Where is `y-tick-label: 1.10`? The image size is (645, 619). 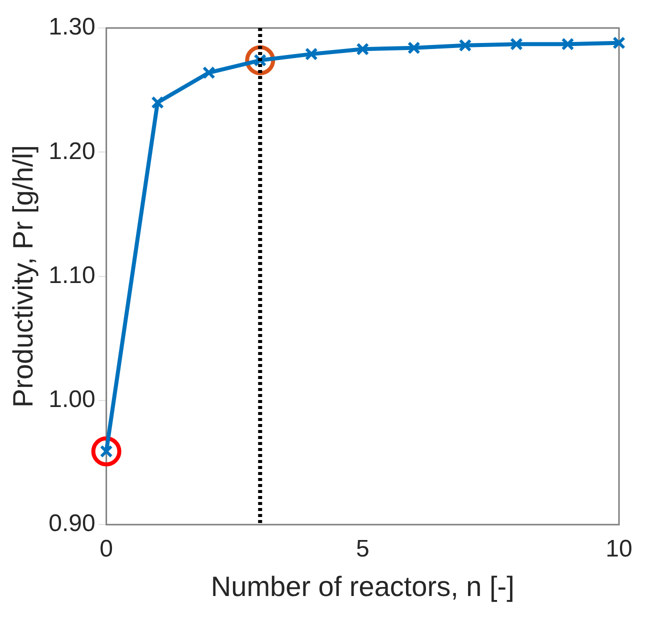
y-tick-label: 1.10 is located at coordinates (72, 275).